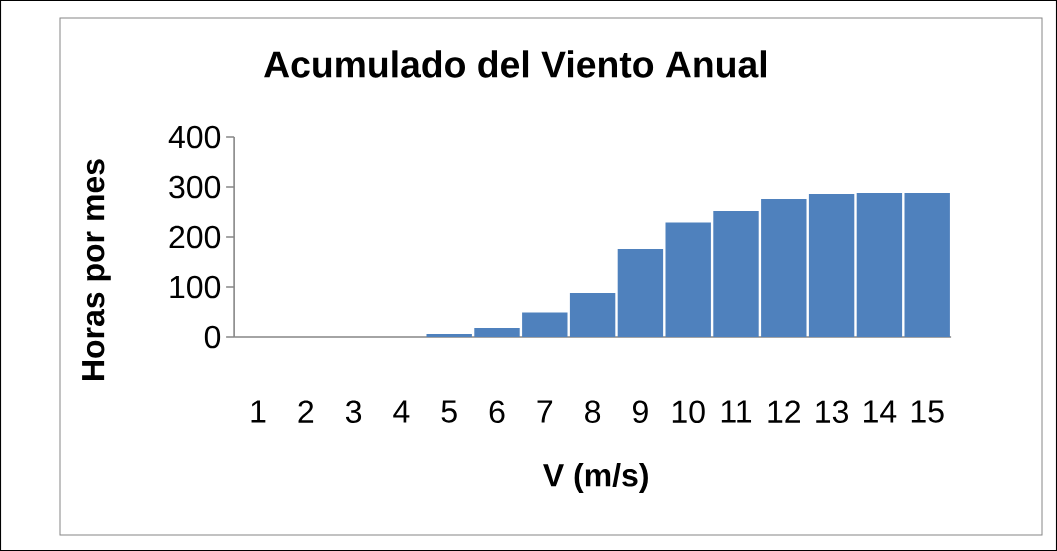 This screenshot has width=1057, height=551. What do you see at coordinates (595, 478) in the screenshot?
I see `x-axis-title: V (m/s)` at bounding box center [595, 478].